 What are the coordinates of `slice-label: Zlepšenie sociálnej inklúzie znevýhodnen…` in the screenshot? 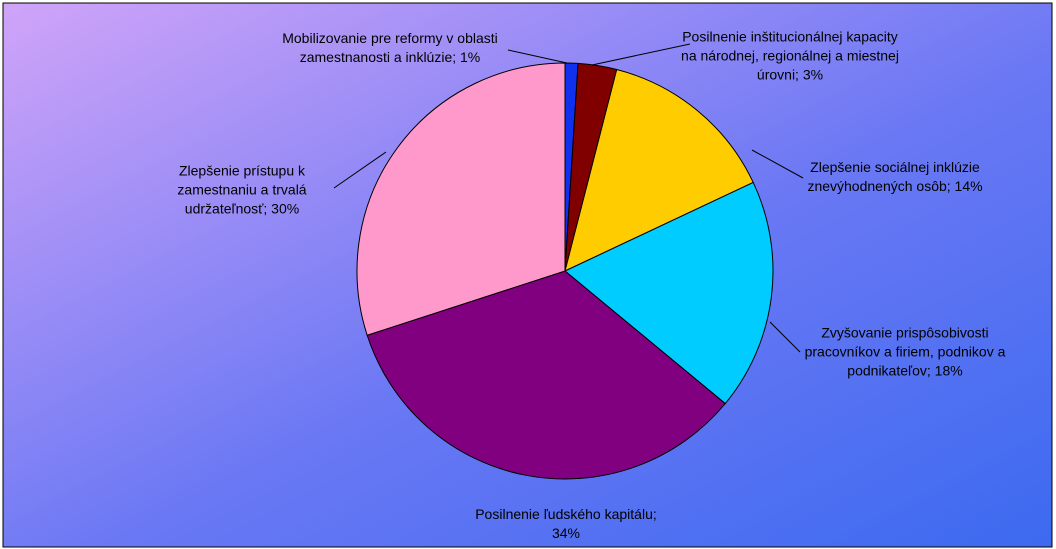 It's located at (895, 176).